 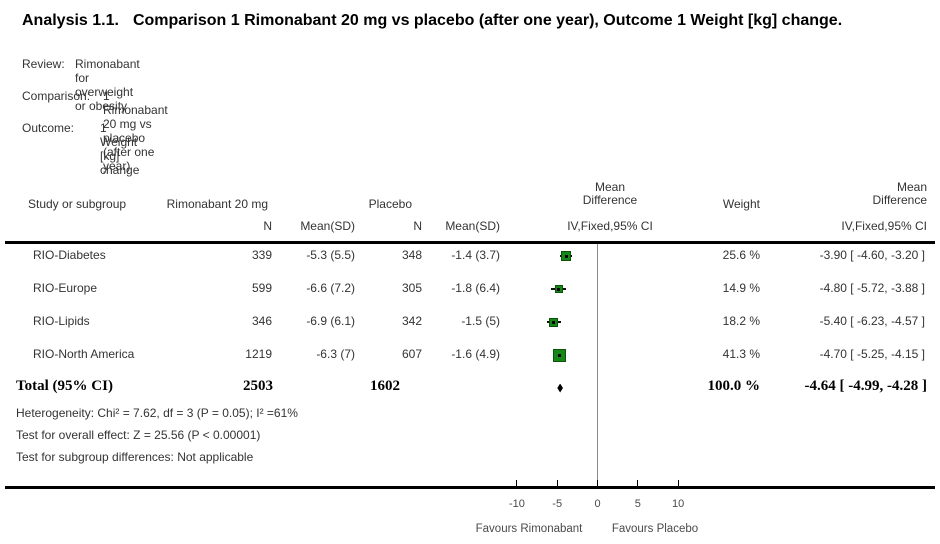 What do you see at coordinates (865, 386) in the screenshot?
I see `total-md-ci: -4.64 [ -4.99, -4.28 ]` at bounding box center [865, 386].